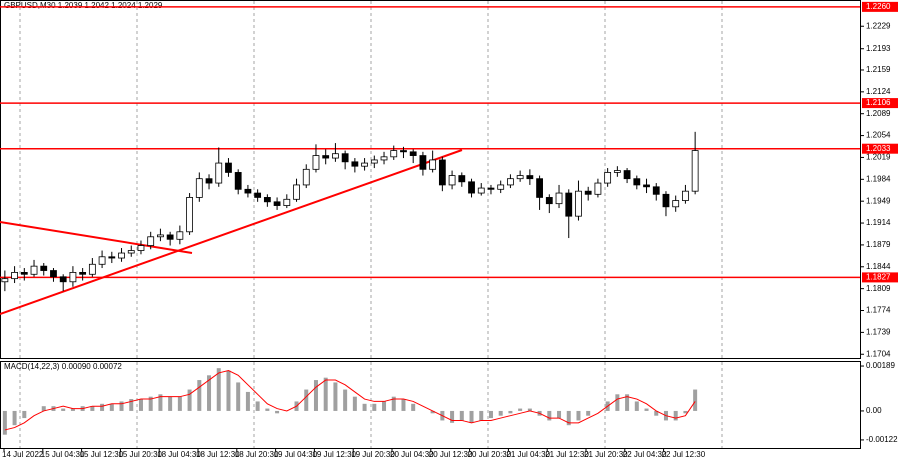 This screenshot has width=900, height=460. What do you see at coordinates (878, 91) in the screenshot?
I see `y-tick-label: 1.2124` at bounding box center [878, 91].